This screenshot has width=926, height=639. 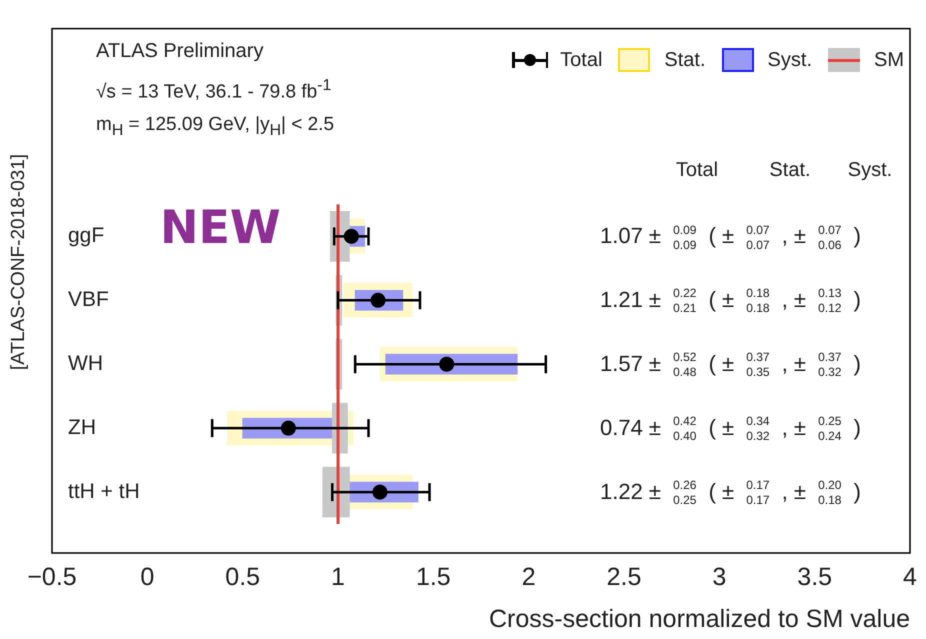 What do you see at coordinates (215, 127) in the screenshot?
I see `text: m$_{H}$ = 125.09 GeV, |y$_{H}$| < 2.5` at bounding box center [215, 127].